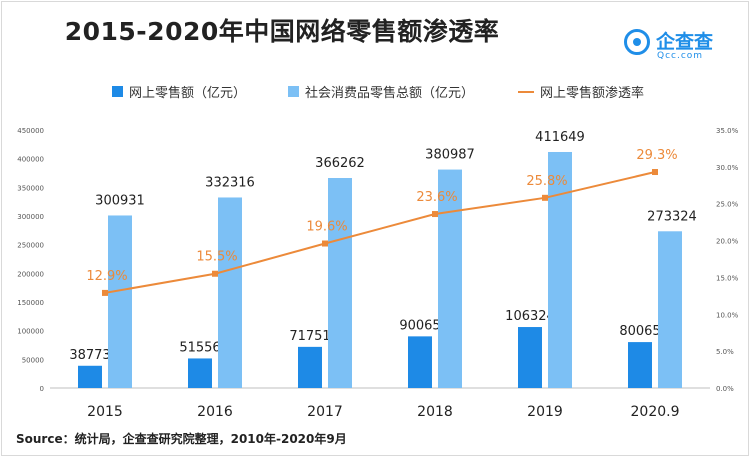  What do you see at coordinates (120, 200) in the screenshot?
I see `bar-total-label: 300931` at bounding box center [120, 200].